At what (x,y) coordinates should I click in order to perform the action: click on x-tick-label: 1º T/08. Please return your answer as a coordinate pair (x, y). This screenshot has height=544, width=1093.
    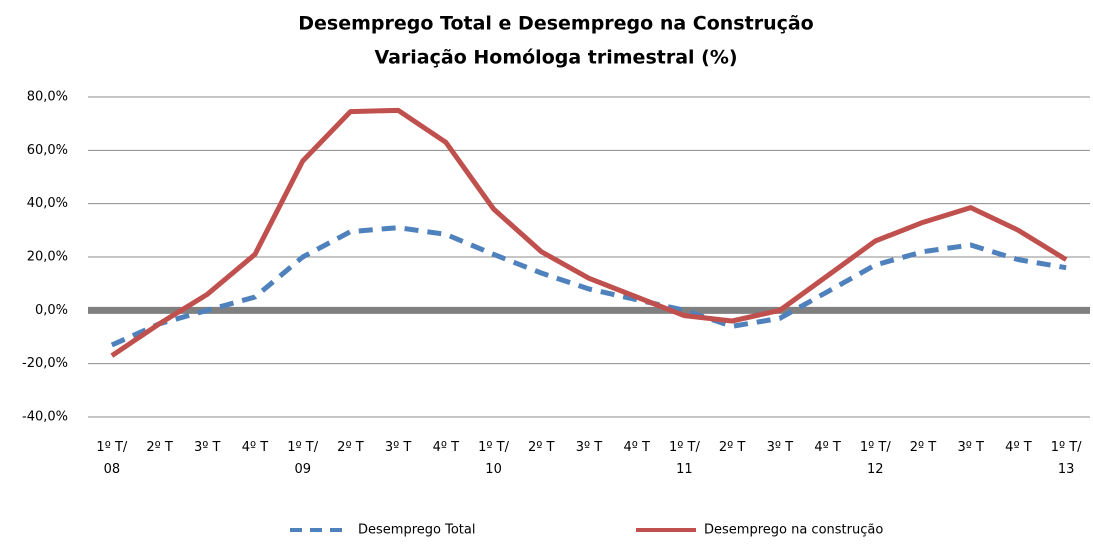
    Looking at the image, I should click on (111, 458).